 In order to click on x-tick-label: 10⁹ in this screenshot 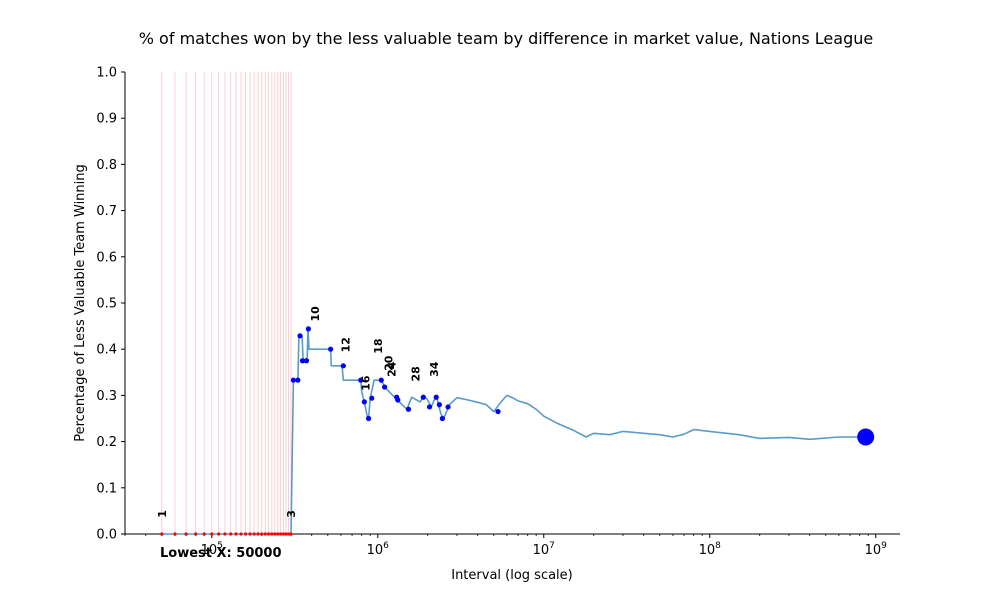, I will do `click(876, 549)`.